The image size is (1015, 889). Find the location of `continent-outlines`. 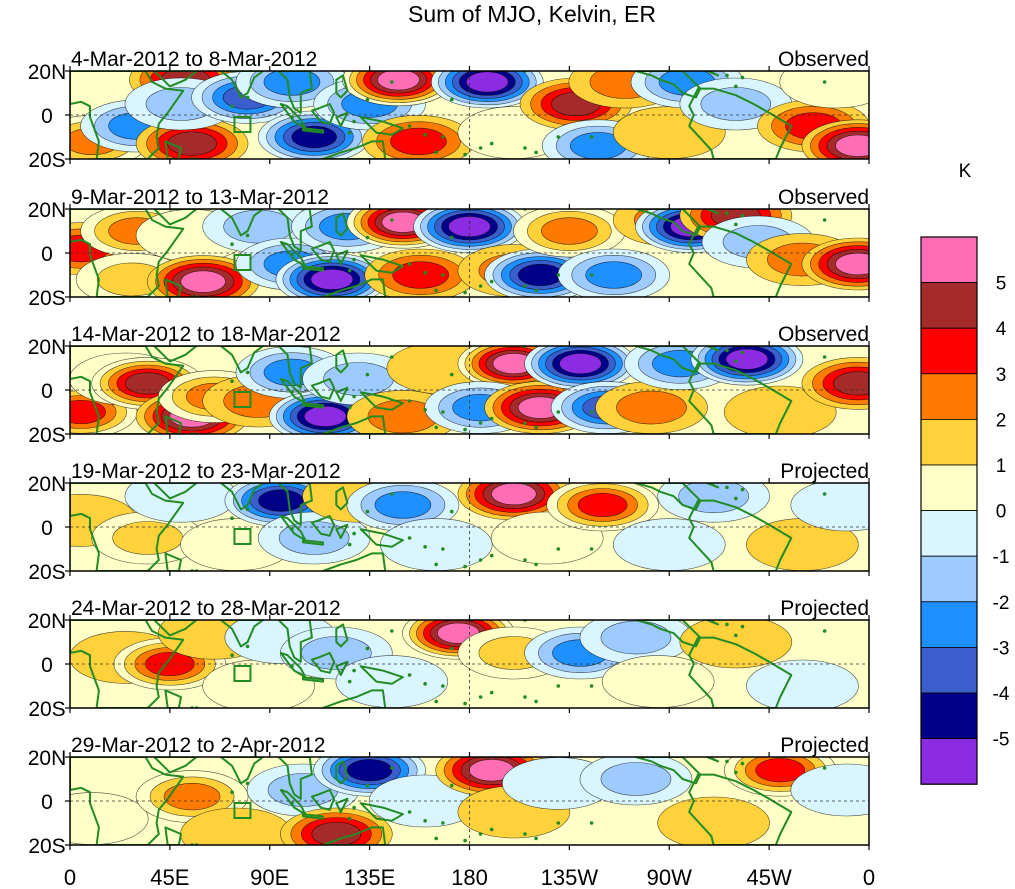

continent-outlines is located at coordinates (448, 390).